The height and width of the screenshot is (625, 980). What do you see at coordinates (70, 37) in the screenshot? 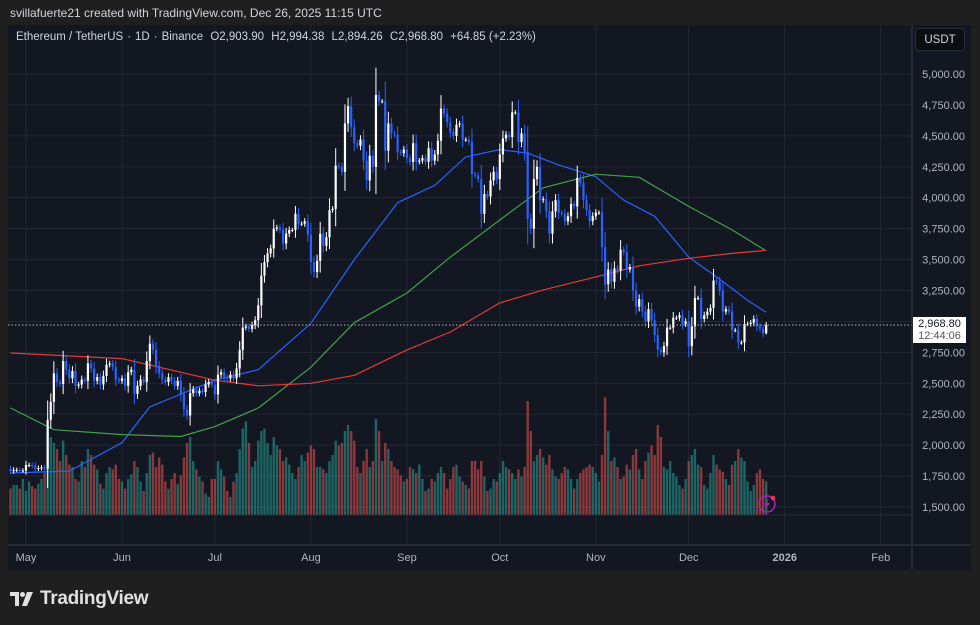
I see `symbol-name: Ethereum / TetherUS` at bounding box center [70, 37].